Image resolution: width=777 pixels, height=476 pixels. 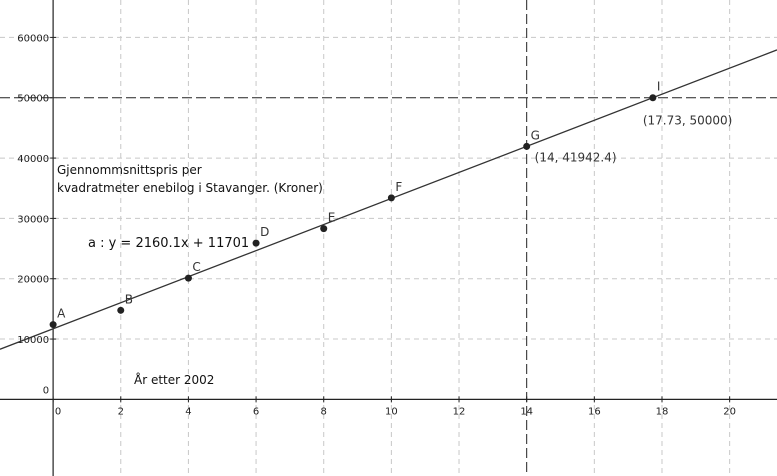 What do you see at coordinates (33, 280) in the screenshot?
I see `y-tick-label: 20000` at bounding box center [33, 280].